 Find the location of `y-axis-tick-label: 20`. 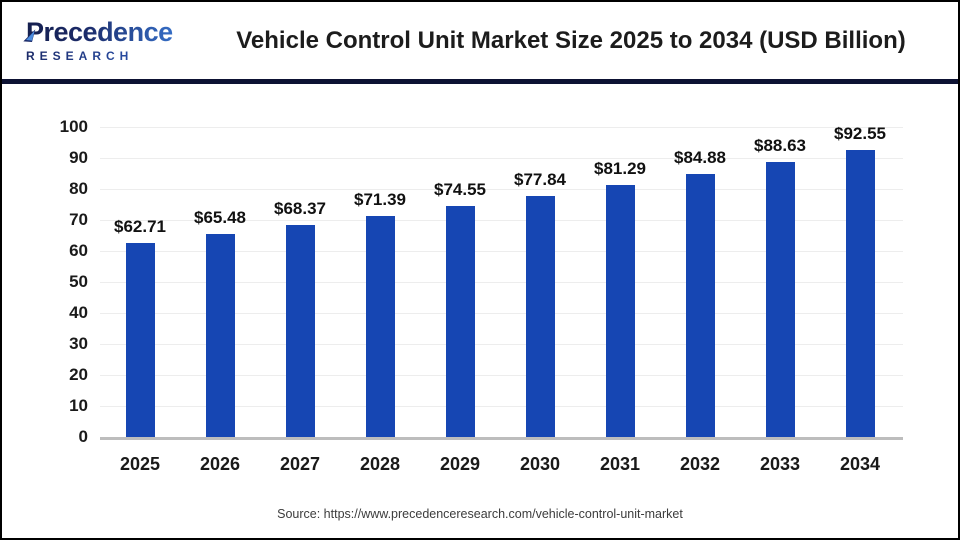

y-axis-tick-label: 20 is located at coordinates (78, 374).